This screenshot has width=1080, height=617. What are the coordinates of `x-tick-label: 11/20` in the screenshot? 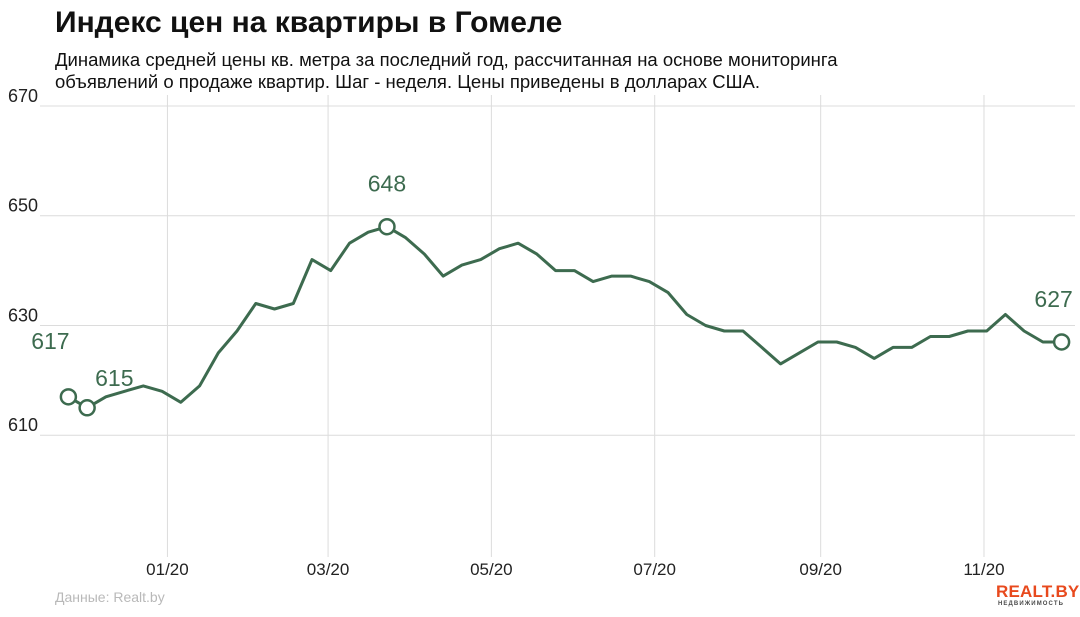 It's located at (983, 569).